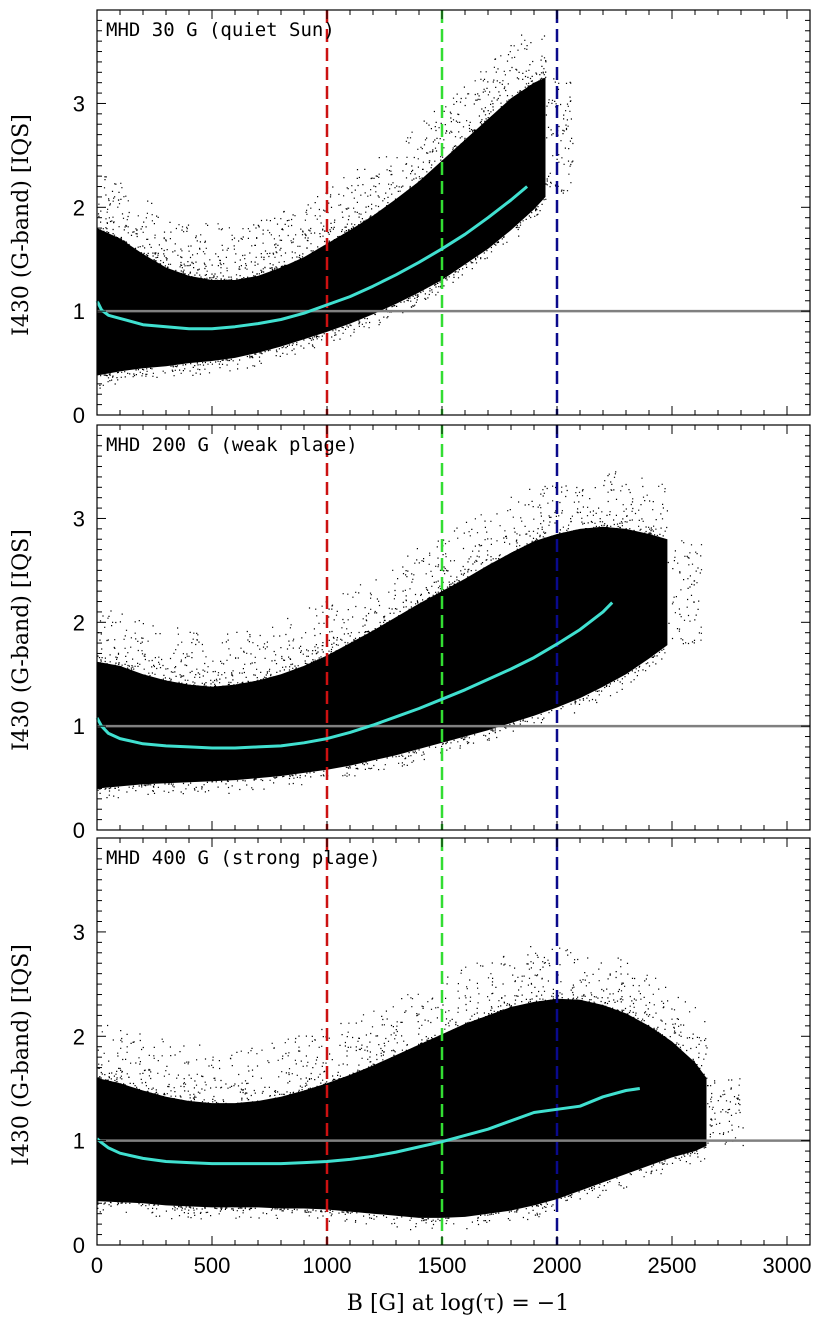 Image resolution: width=830 pixels, height=1320 pixels. What do you see at coordinates (21, 225) in the screenshot?
I see `y-axis-label-top: I430 (G-band) [IQS]` at bounding box center [21, 225].